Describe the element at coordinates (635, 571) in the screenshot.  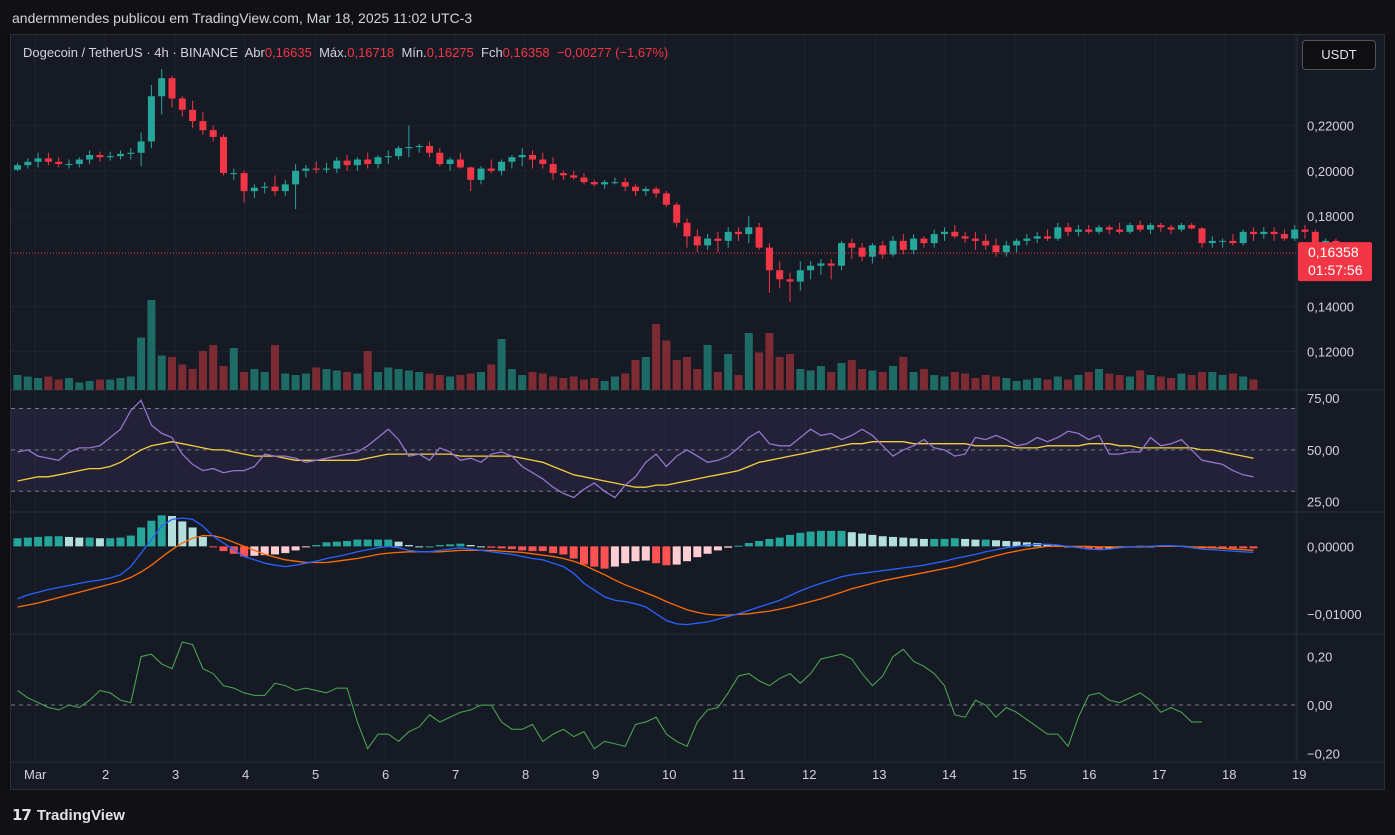
I see `macd-line` at that location.